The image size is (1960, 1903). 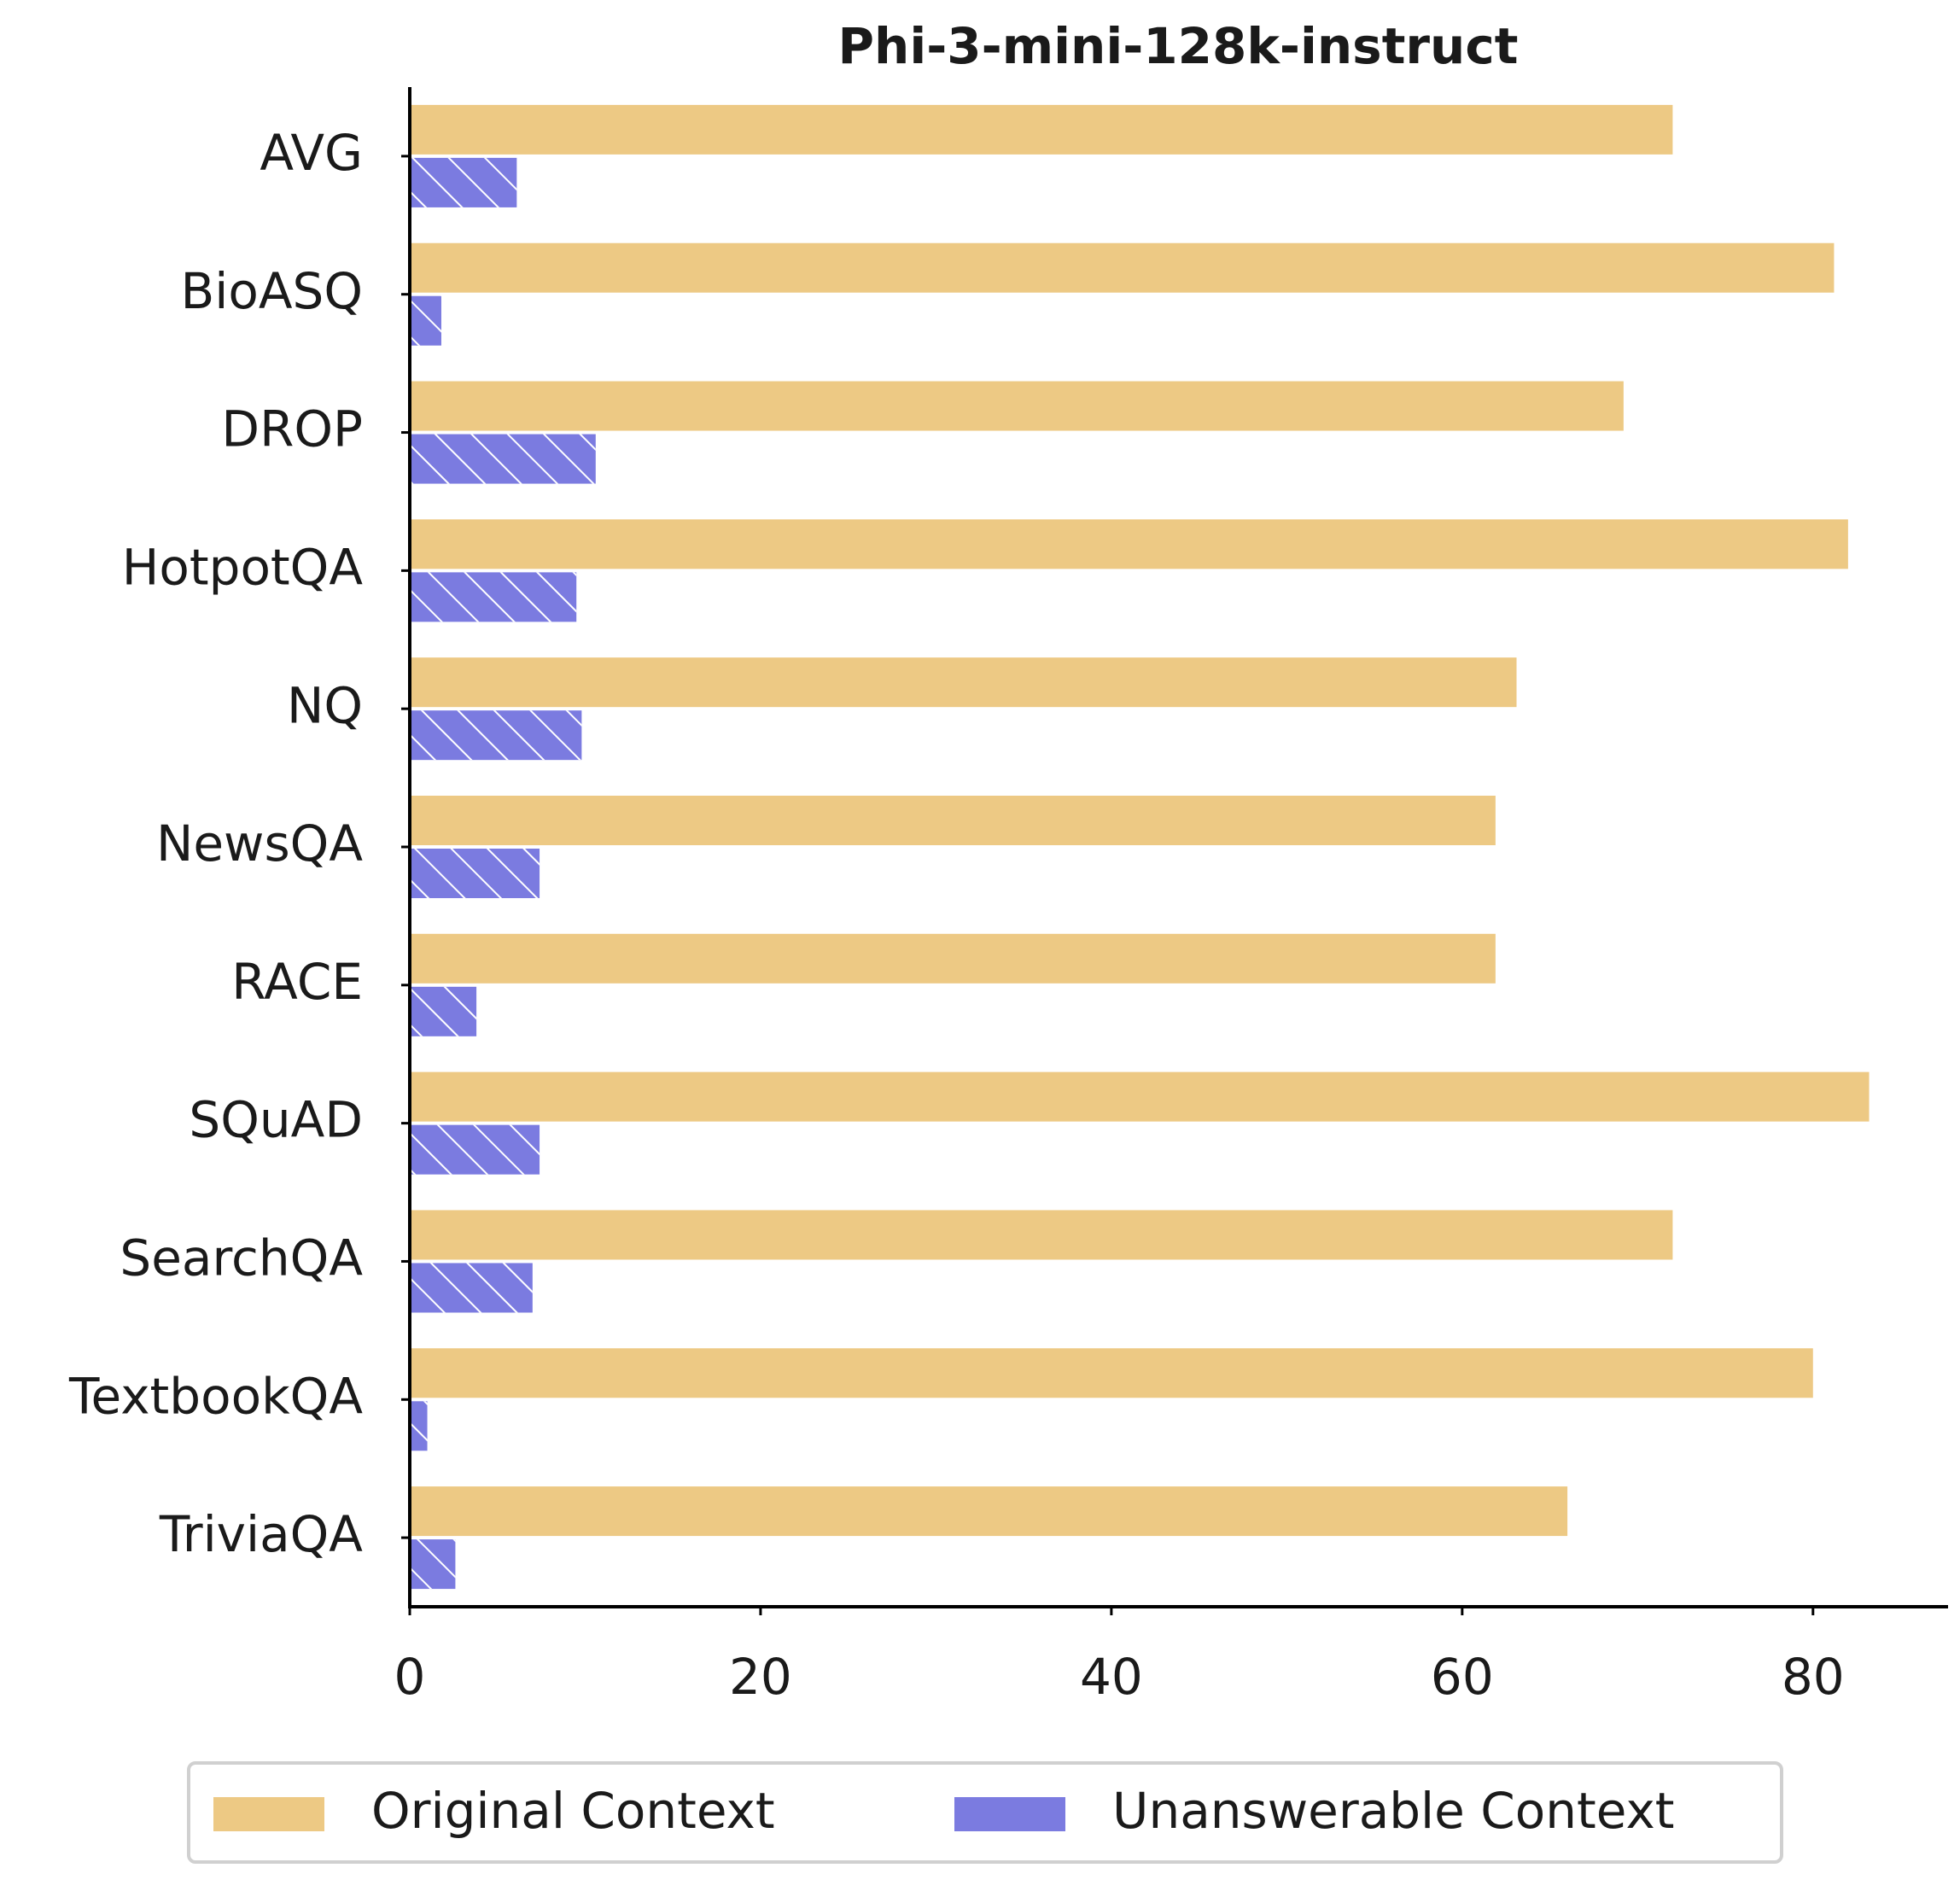 I want to click on y-tick-label: NewsQA, so click(x=259, y=843).